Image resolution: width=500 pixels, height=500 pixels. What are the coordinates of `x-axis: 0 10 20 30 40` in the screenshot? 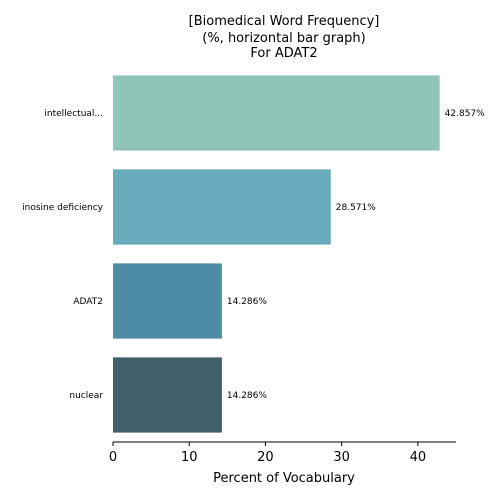 It's located at (282, 453).